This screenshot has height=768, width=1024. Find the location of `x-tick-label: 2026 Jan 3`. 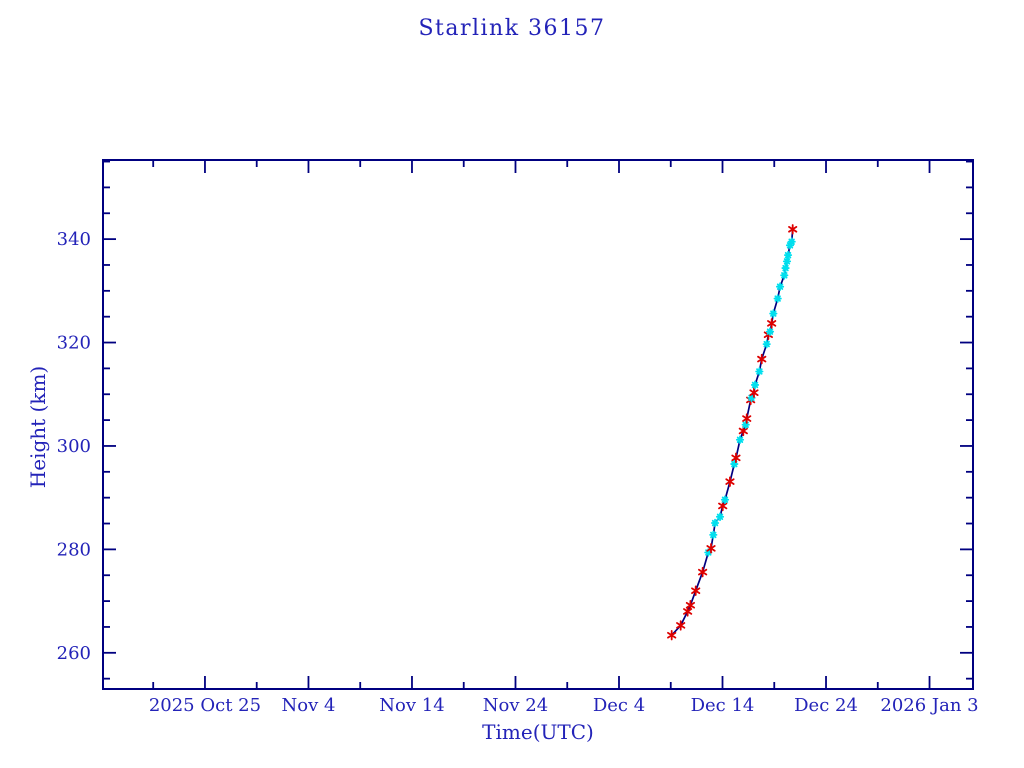

x-tick-label: 2026 Jan 3 is located at coordinates (929, 705).